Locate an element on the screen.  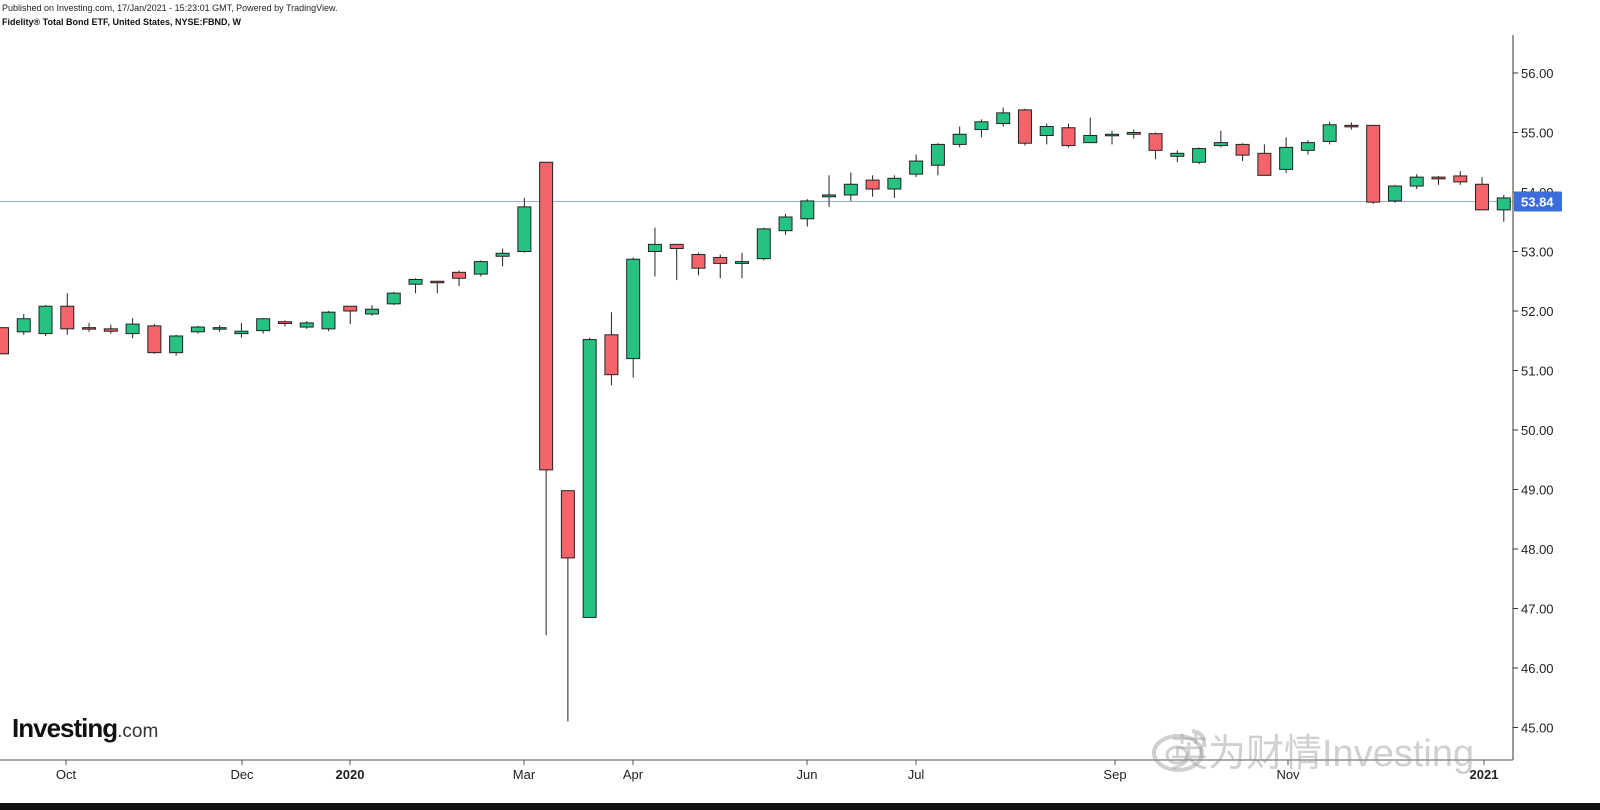
y-tick-label: 55.00 is located at coordinates (1537, 133).